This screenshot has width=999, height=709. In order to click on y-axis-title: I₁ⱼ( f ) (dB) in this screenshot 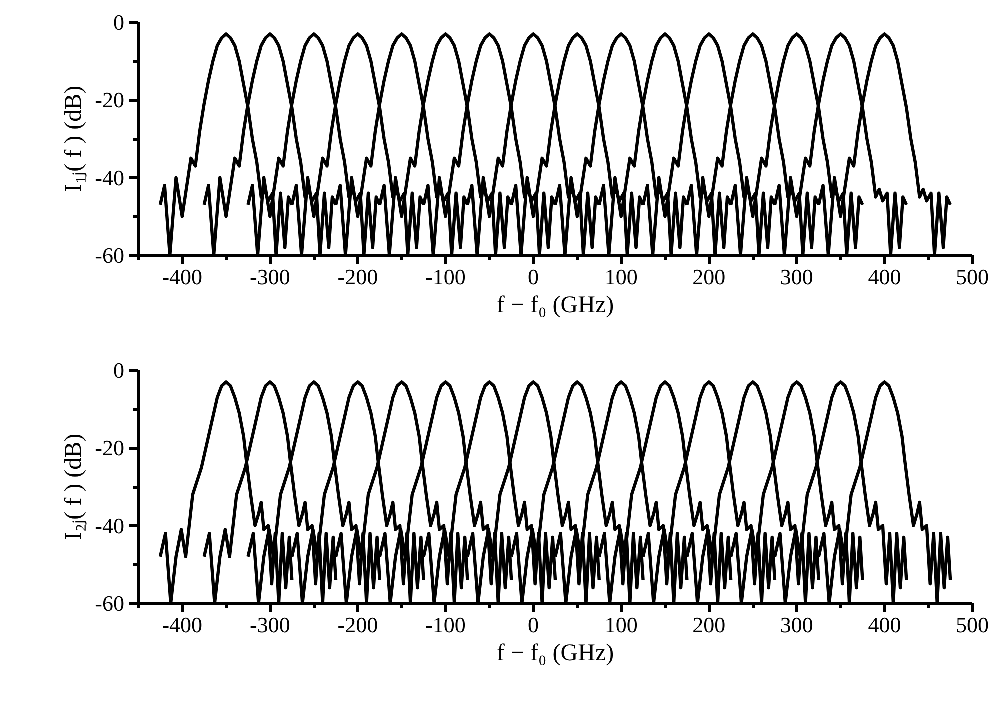, I will do `click(74, 139)`.